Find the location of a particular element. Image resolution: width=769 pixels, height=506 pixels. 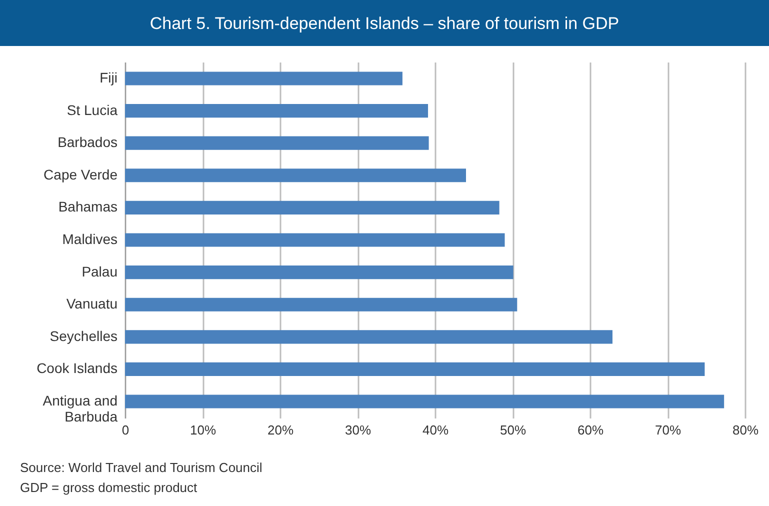

x-tick-label: 70% is located at coordinates (668, 430).